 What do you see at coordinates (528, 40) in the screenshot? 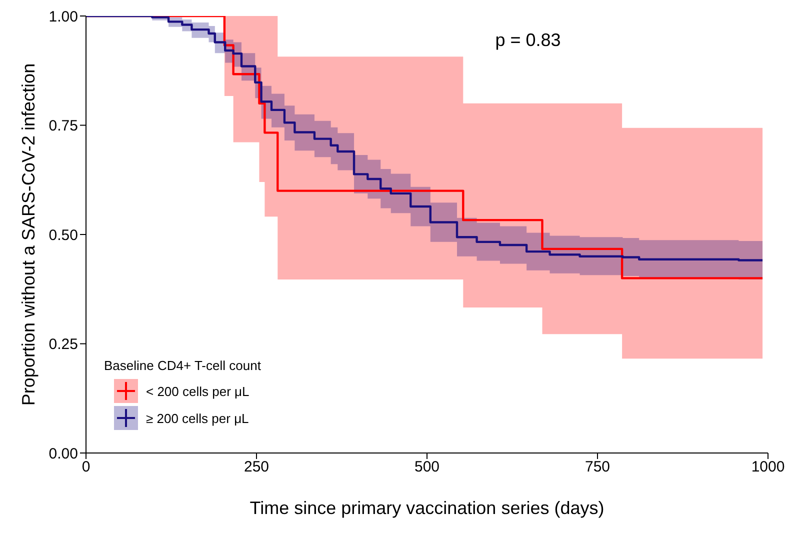
I see `annotation: p = 0.83` at bounding box center [528, 40].